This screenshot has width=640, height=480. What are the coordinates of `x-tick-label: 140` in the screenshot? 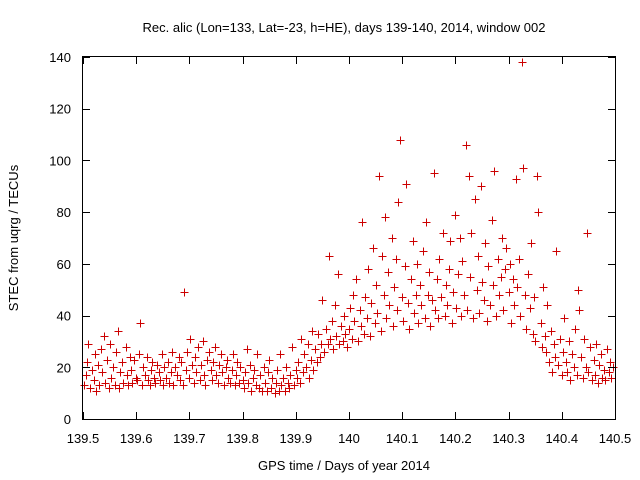 It's located at (349, 438).